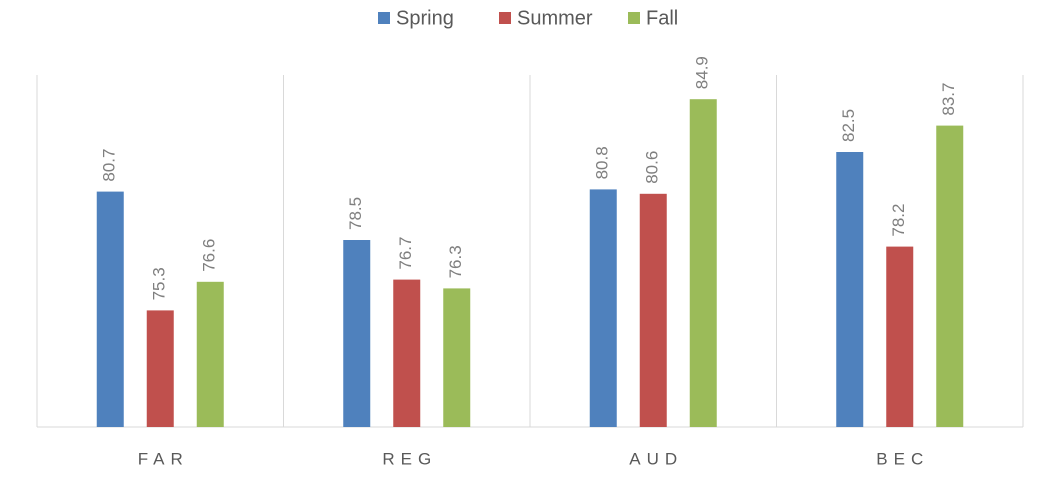 This screenshot has width=1039, height=485. Describe the element at coordinates (355, 213) in the screenshot. I see `data-label: 78.5` at that location.